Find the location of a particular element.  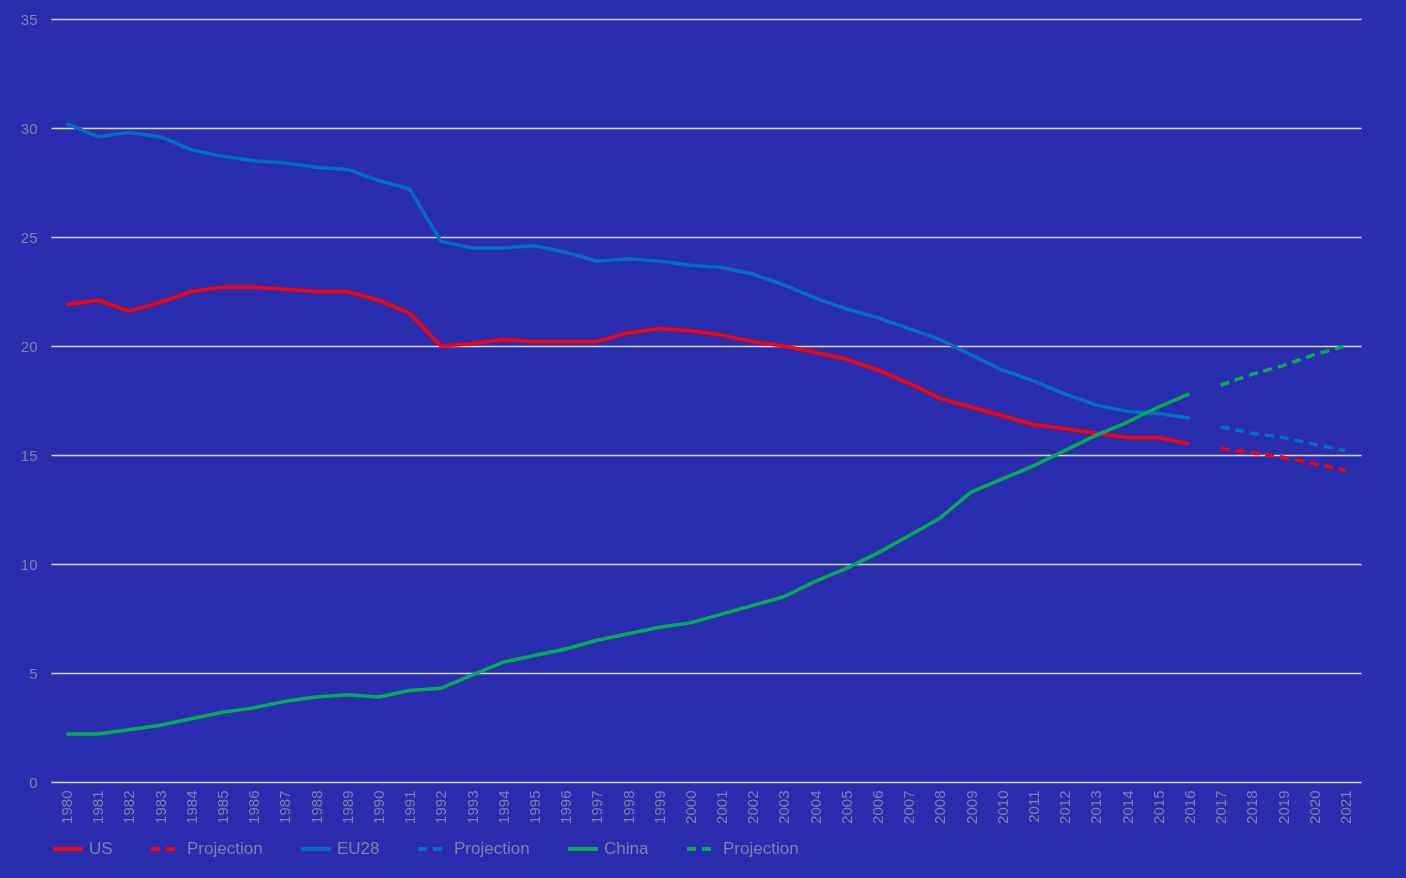

x-tick-label: 2003 is located at coordinates (784, 807).